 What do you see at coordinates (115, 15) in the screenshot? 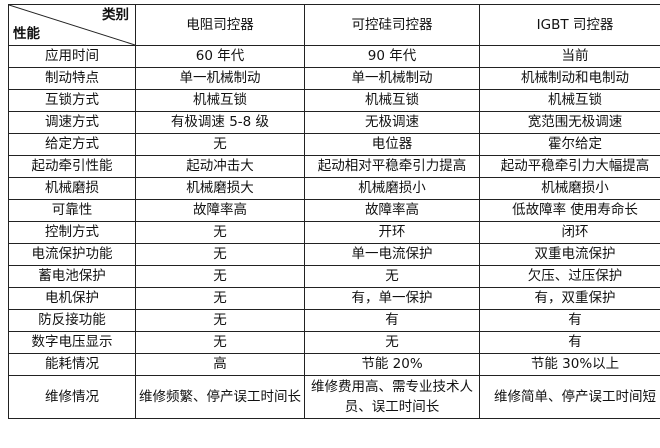
I see `corner-category-label: 类别` at bounding box center [115, 15].